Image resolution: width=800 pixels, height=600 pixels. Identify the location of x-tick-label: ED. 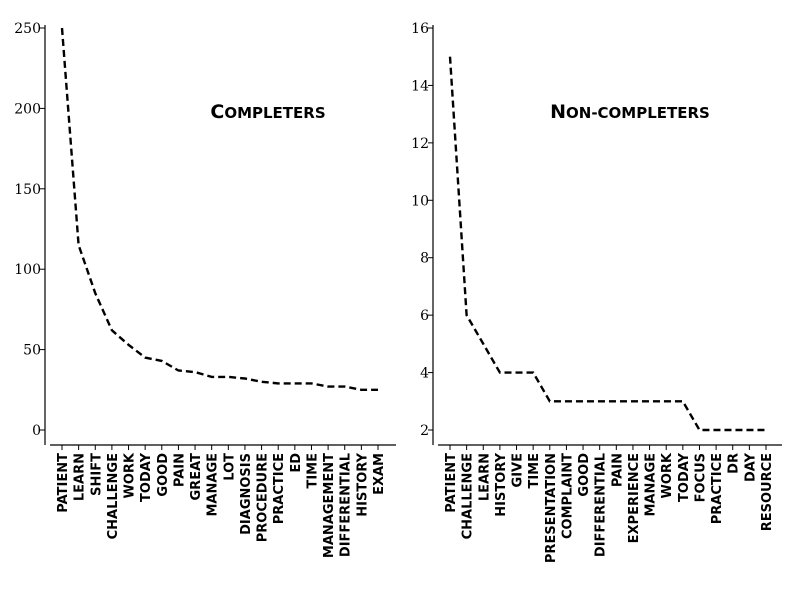
(296, 463).